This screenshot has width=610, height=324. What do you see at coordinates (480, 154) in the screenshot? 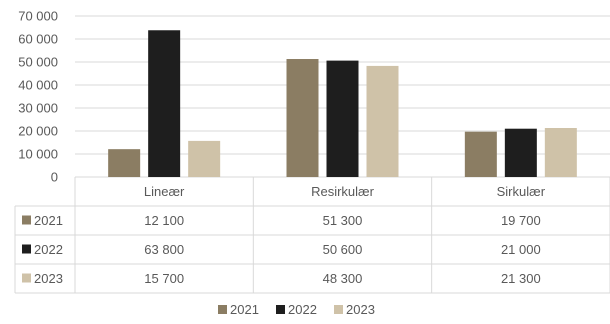
I see `bar-2021-Sirkulær` at bounding box center [480, 154].